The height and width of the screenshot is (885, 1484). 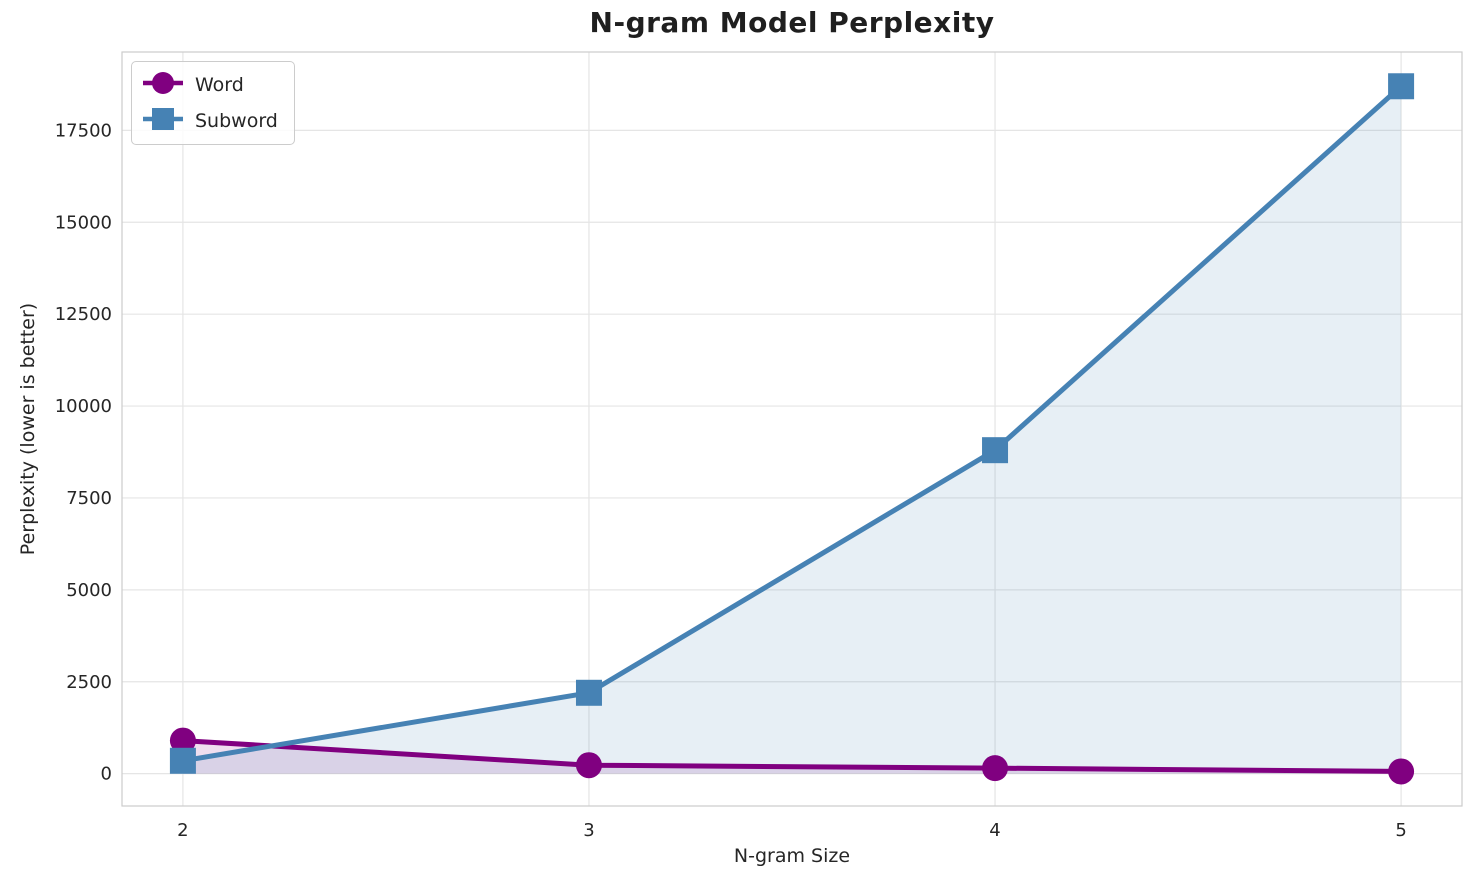 What do you see at coordinates (213, 103) in the screenshot?
I see `legend: Word Subword` at bounding box center [213, 103].